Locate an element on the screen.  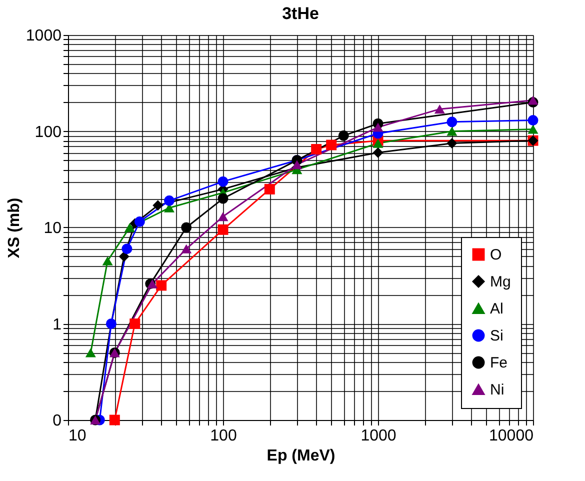
x-tick-label: 10 is located at coordinates (77, 436).